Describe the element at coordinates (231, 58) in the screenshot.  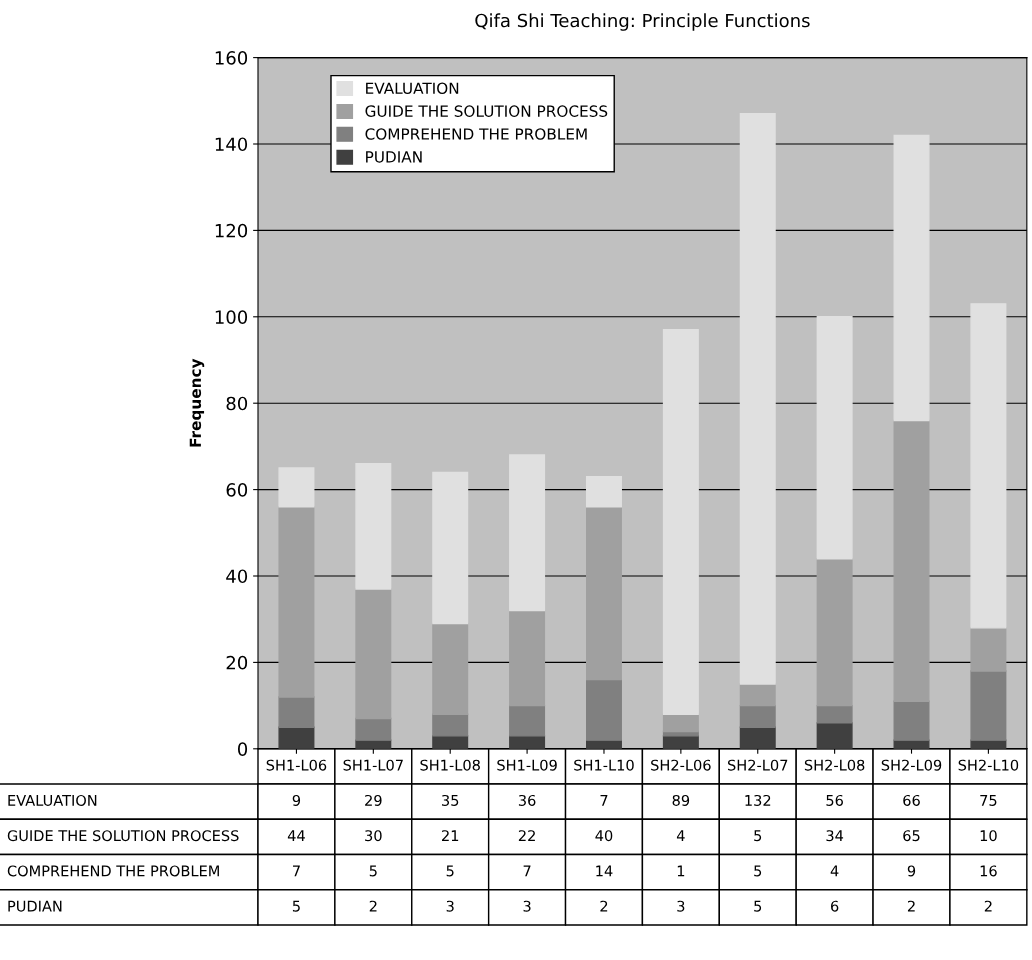
I see `y-tick-label: 160` at that location.